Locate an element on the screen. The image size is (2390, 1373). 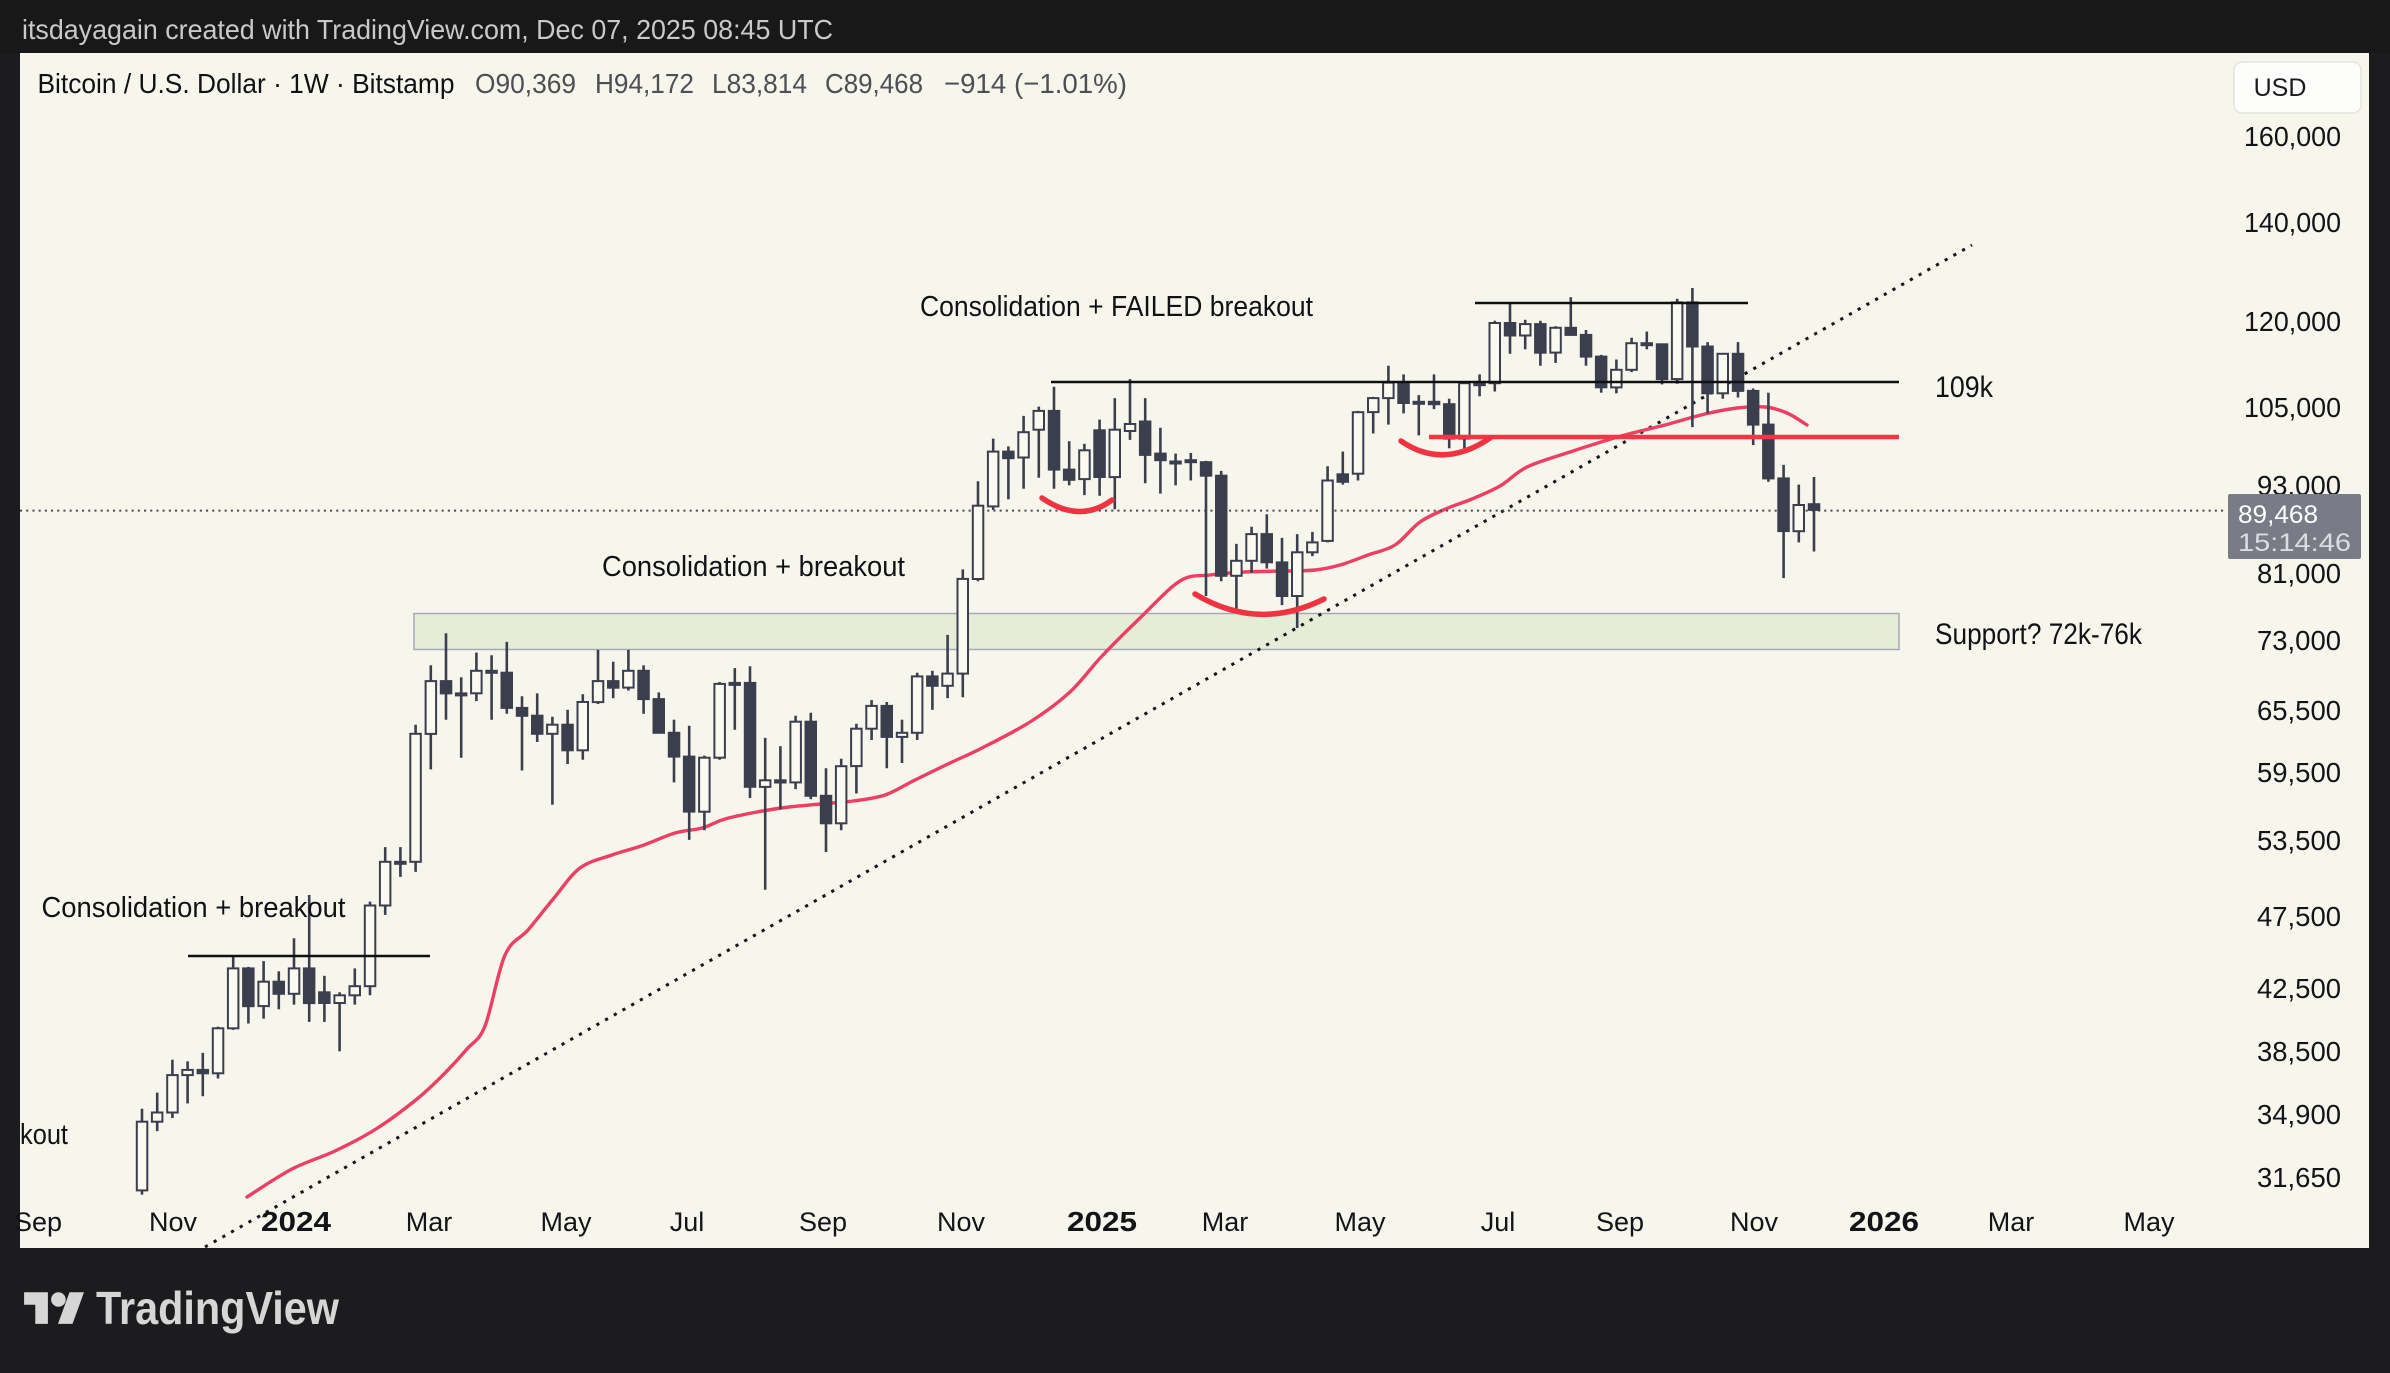
svg-text: 59,500 is located at coordinates (2299, 772).